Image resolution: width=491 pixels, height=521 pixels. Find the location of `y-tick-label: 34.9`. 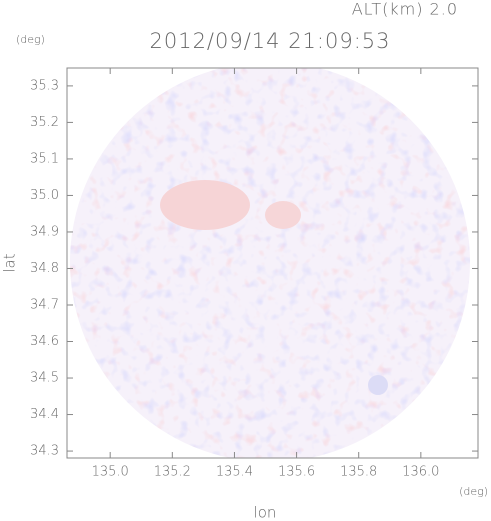

y-tick-label: 34.9 is located at coordinates (44, 231).